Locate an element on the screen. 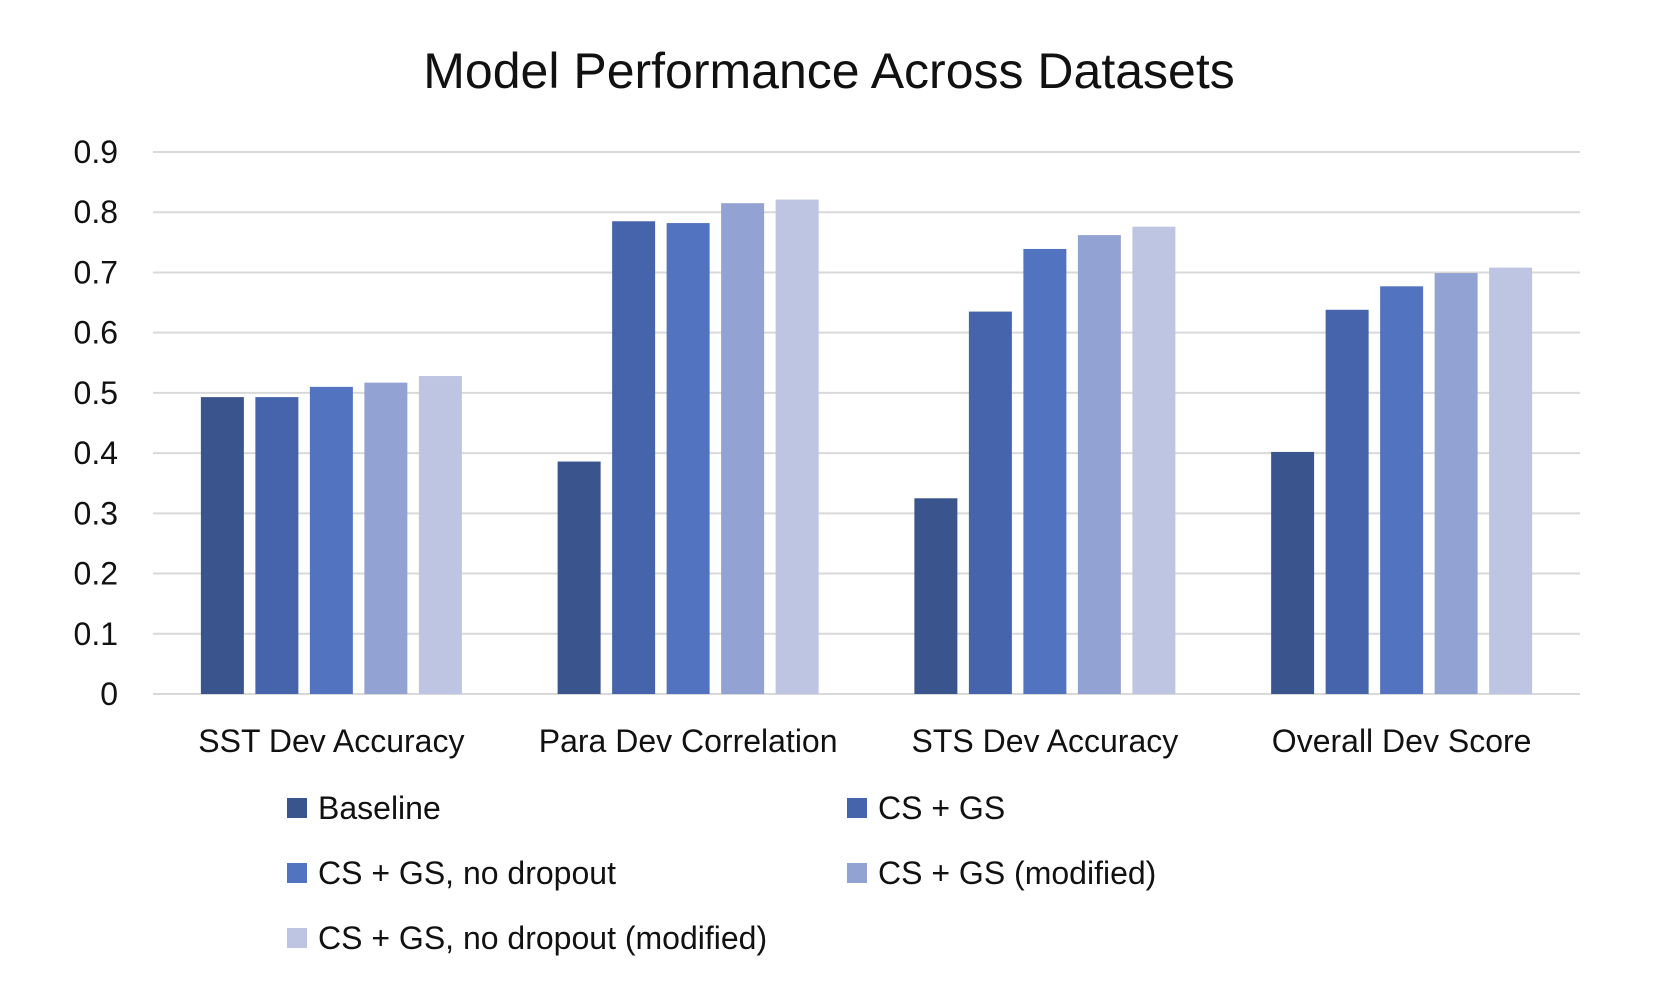  legend-label: CS + GS (modified) is located at coordinates (1017, 873).